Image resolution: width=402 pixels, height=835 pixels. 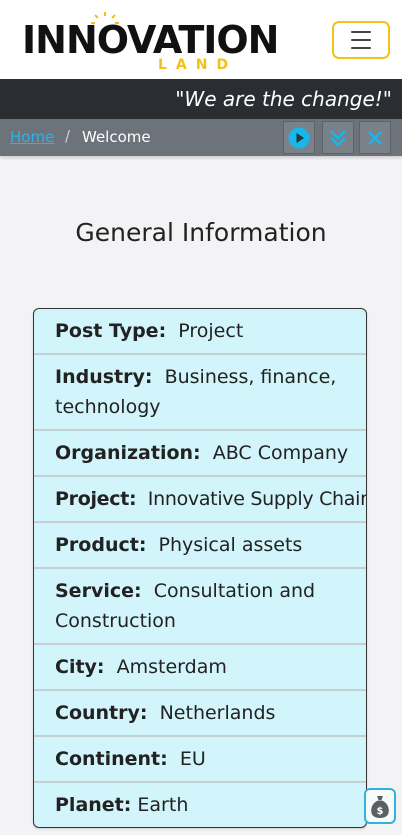 What do you see at coordinates (185, 606) in the screenshot?
I see `info-value: Consultation and Construction` at bounding box center [185, 606].